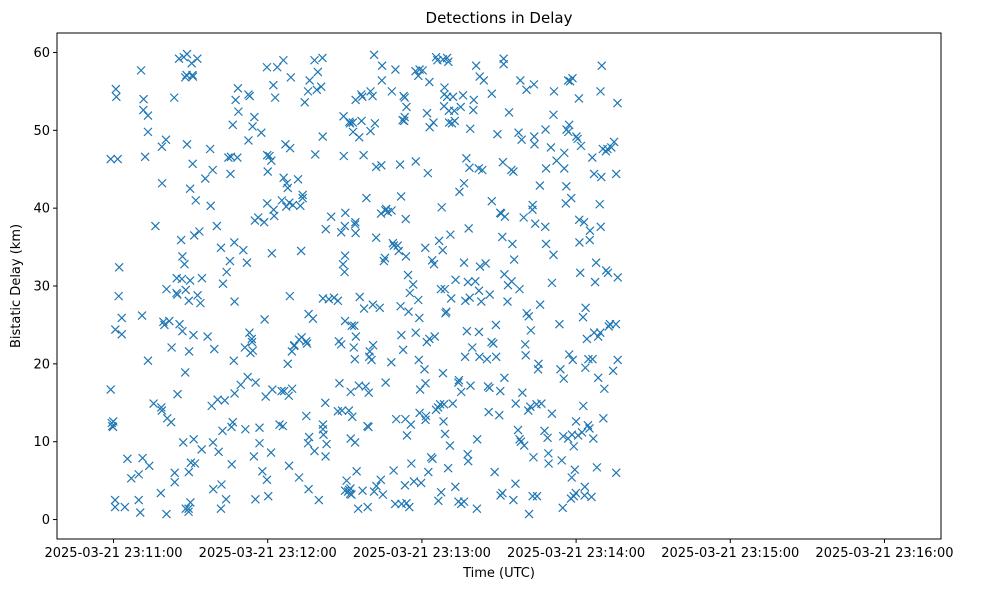 The image size is (985, 594). Describe the element at coordinates (41, 131) in the screenshot. I see `y-tick-label: 50` at that location.